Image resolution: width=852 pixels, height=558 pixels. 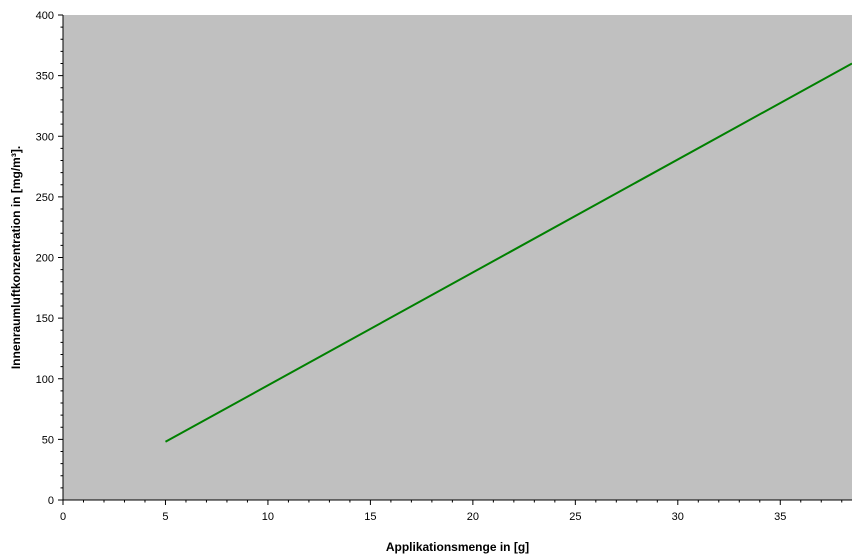 I want to click on x-tick-label: 30, so click(x=678, y=517).